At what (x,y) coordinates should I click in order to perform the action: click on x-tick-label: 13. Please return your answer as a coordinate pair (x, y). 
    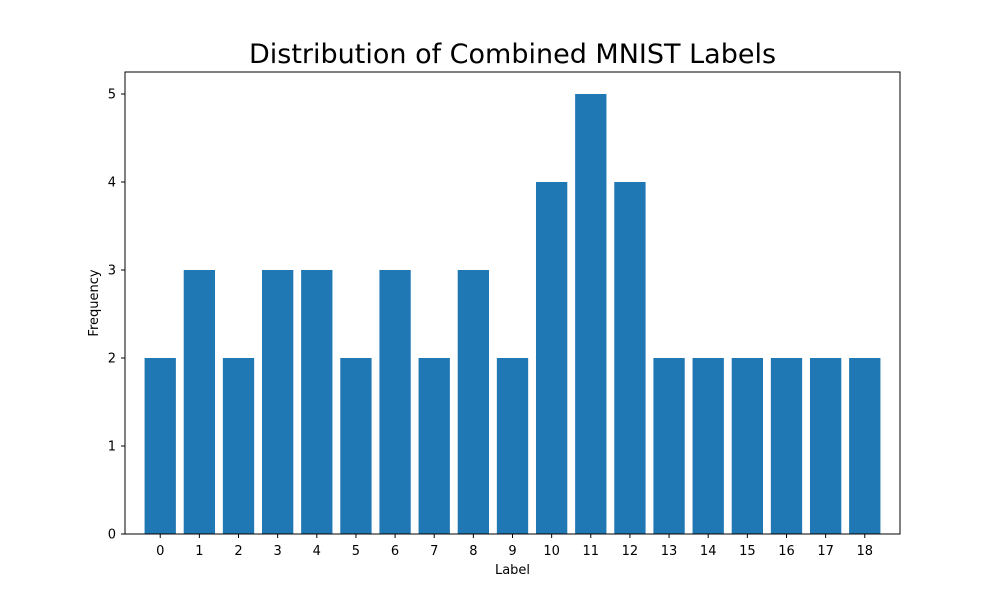
    Looking at the image, I should click on (669, 551).